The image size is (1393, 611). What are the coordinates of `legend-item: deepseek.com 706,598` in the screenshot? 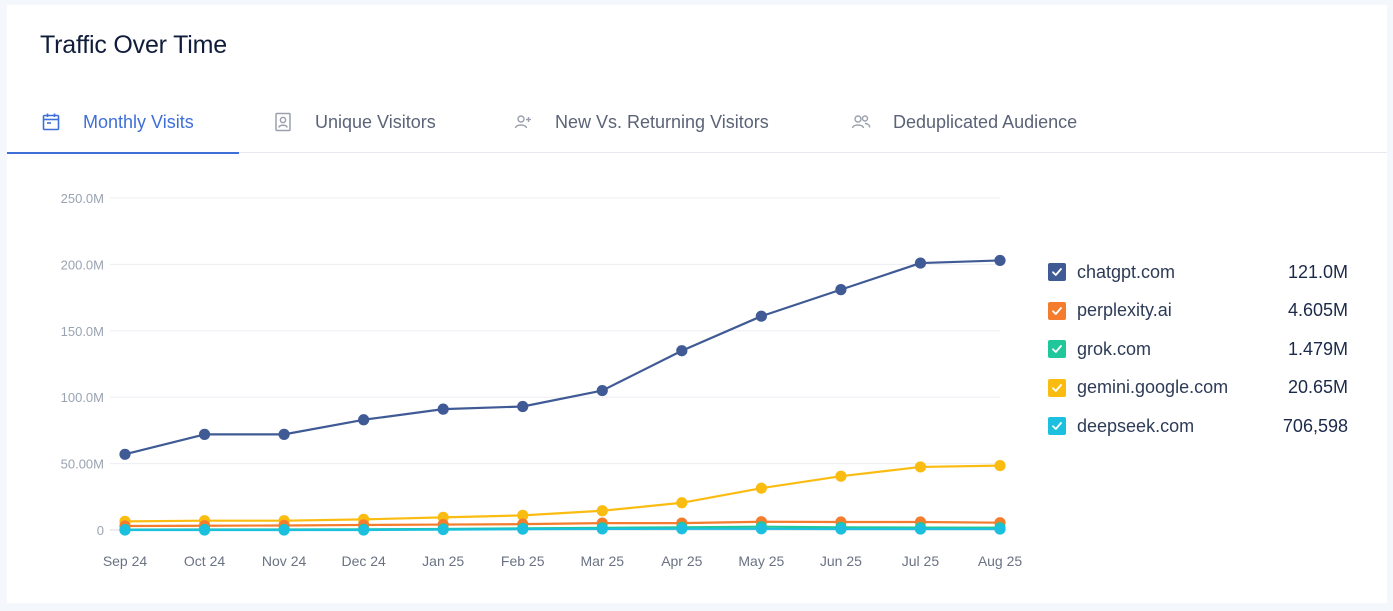 It's located at (1198, 426).